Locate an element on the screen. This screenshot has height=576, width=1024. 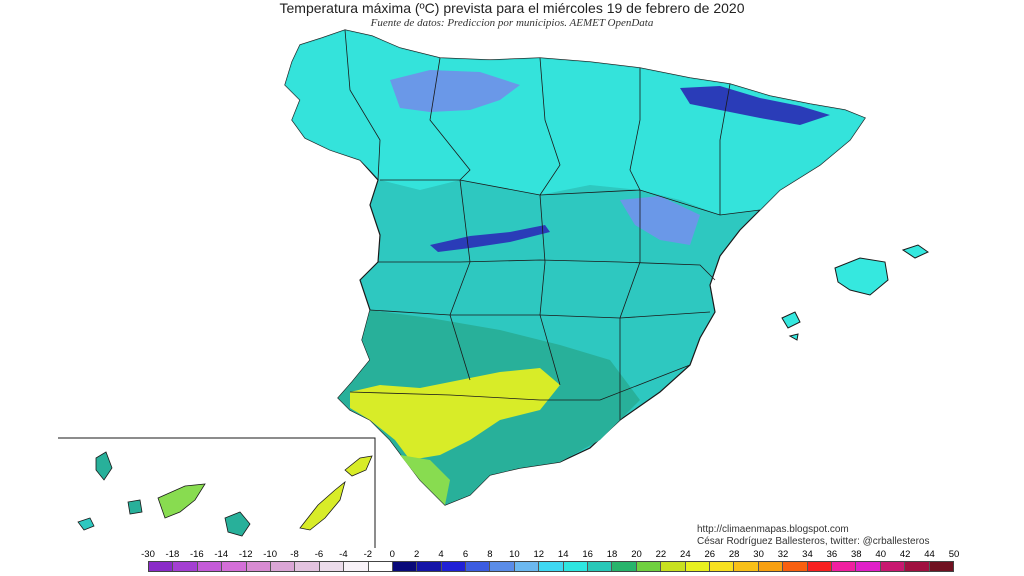
legend-label: 6 is located at coordinates (465, 554).